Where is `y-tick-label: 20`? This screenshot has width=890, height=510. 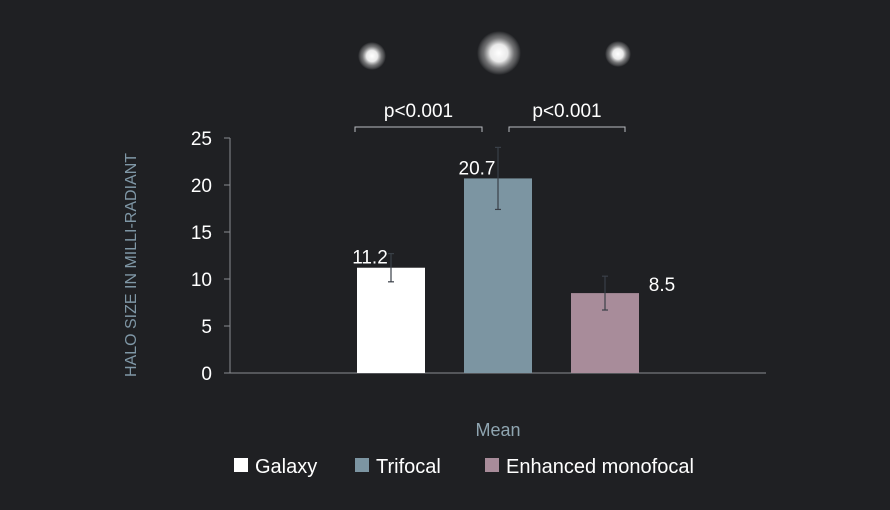 y-tick-label: 20 is located at coordinates (201, 186).